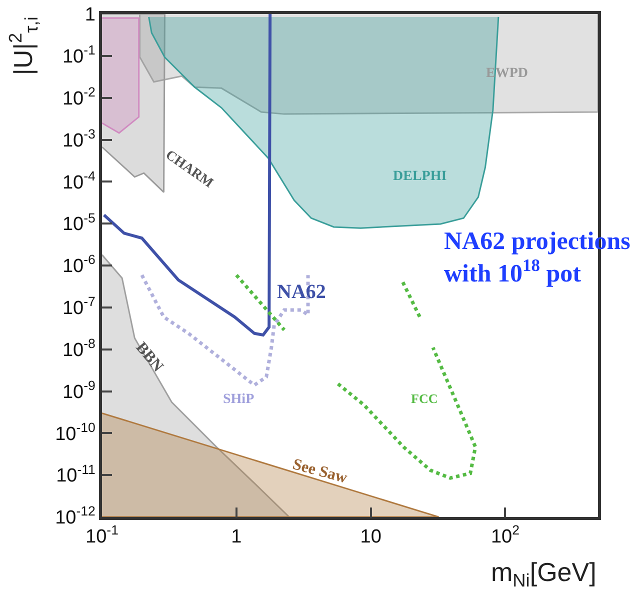 This screenshot has height=597, width=634. Describe the element at coordinates (424, 398) in the screenshot. I see `annotation: FCC` at that location.